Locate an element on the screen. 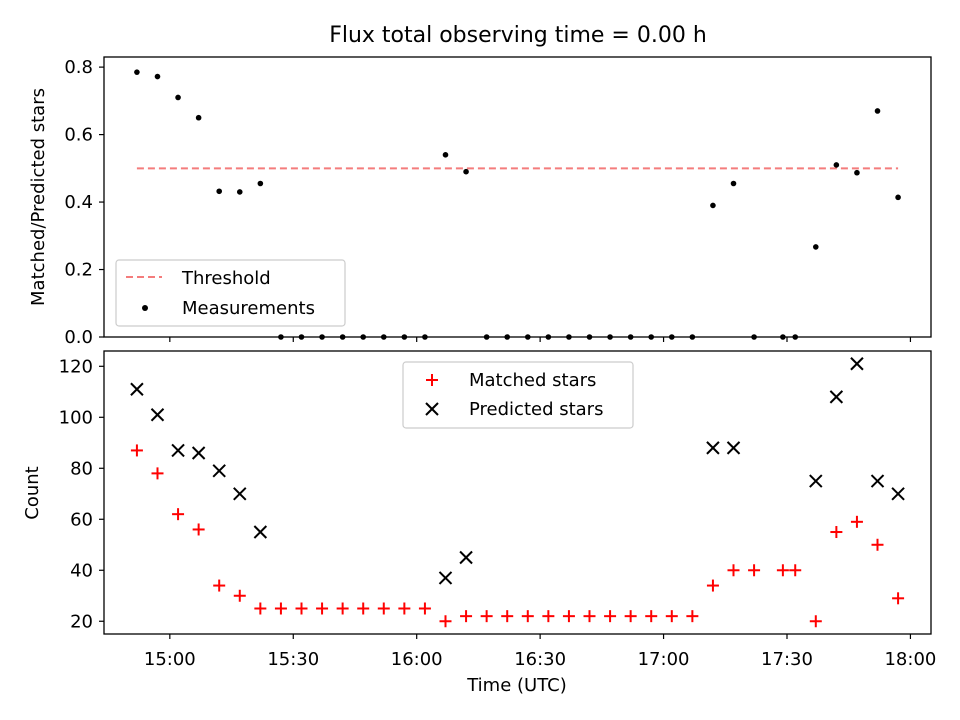 Image resolution: width=960 pixels, height=720 pixels. legend-threshold-label: Threshold is located at coordinates (226, 278).